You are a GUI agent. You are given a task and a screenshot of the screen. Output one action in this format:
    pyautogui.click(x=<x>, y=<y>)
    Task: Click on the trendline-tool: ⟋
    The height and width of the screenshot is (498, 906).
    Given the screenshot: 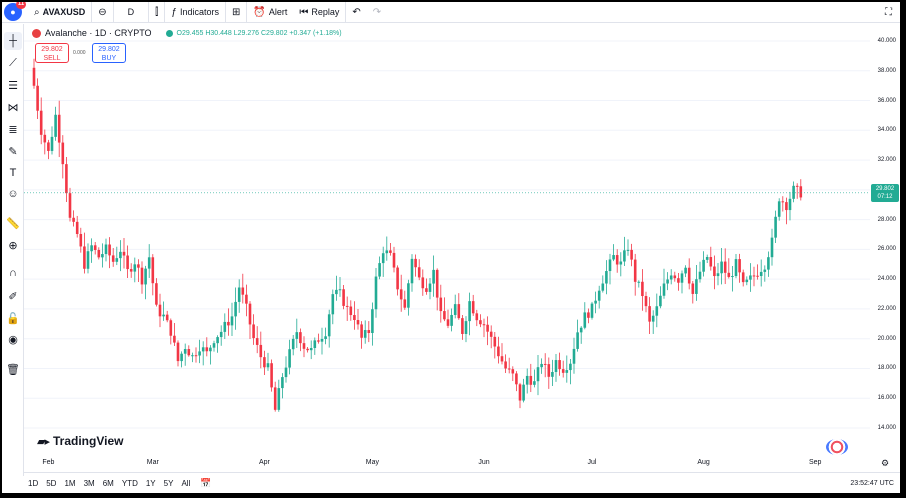 What is the action you would take?
    pyautogui.click(x=13, y=63)
    